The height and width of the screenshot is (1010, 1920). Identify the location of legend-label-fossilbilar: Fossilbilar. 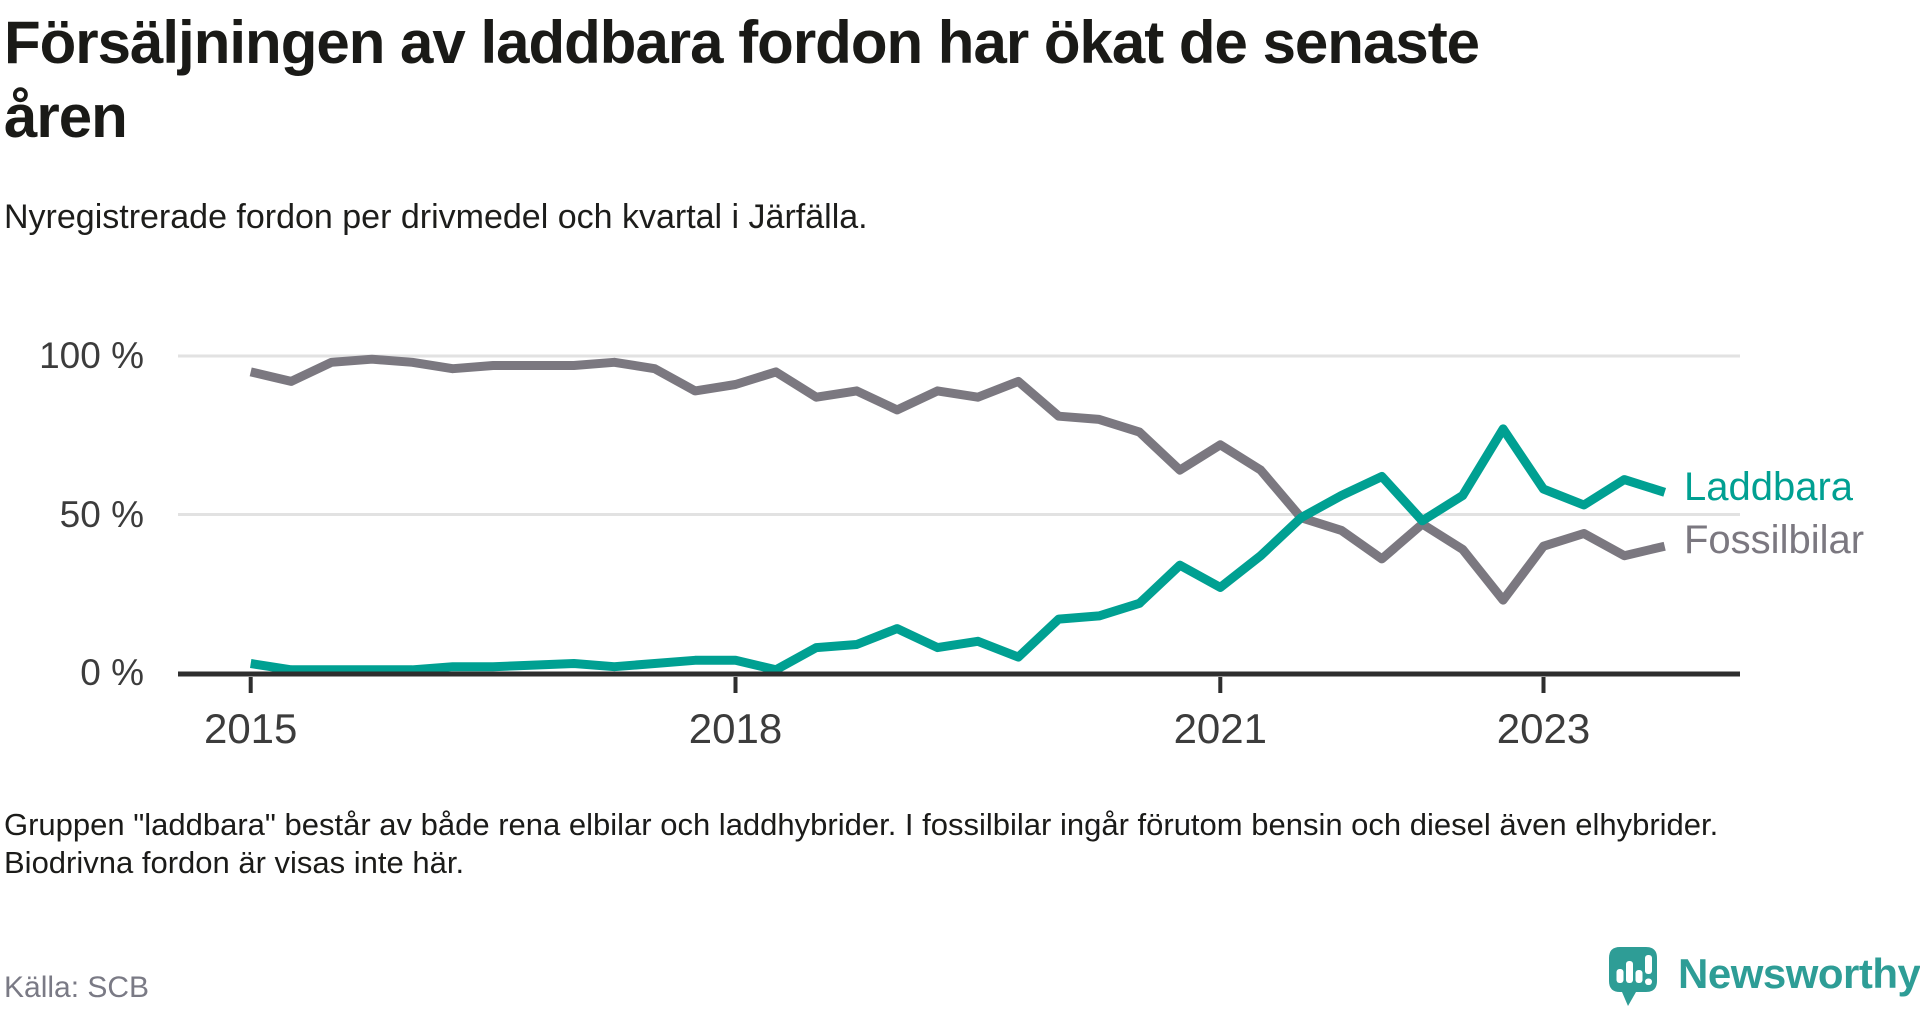
(1774, 540).